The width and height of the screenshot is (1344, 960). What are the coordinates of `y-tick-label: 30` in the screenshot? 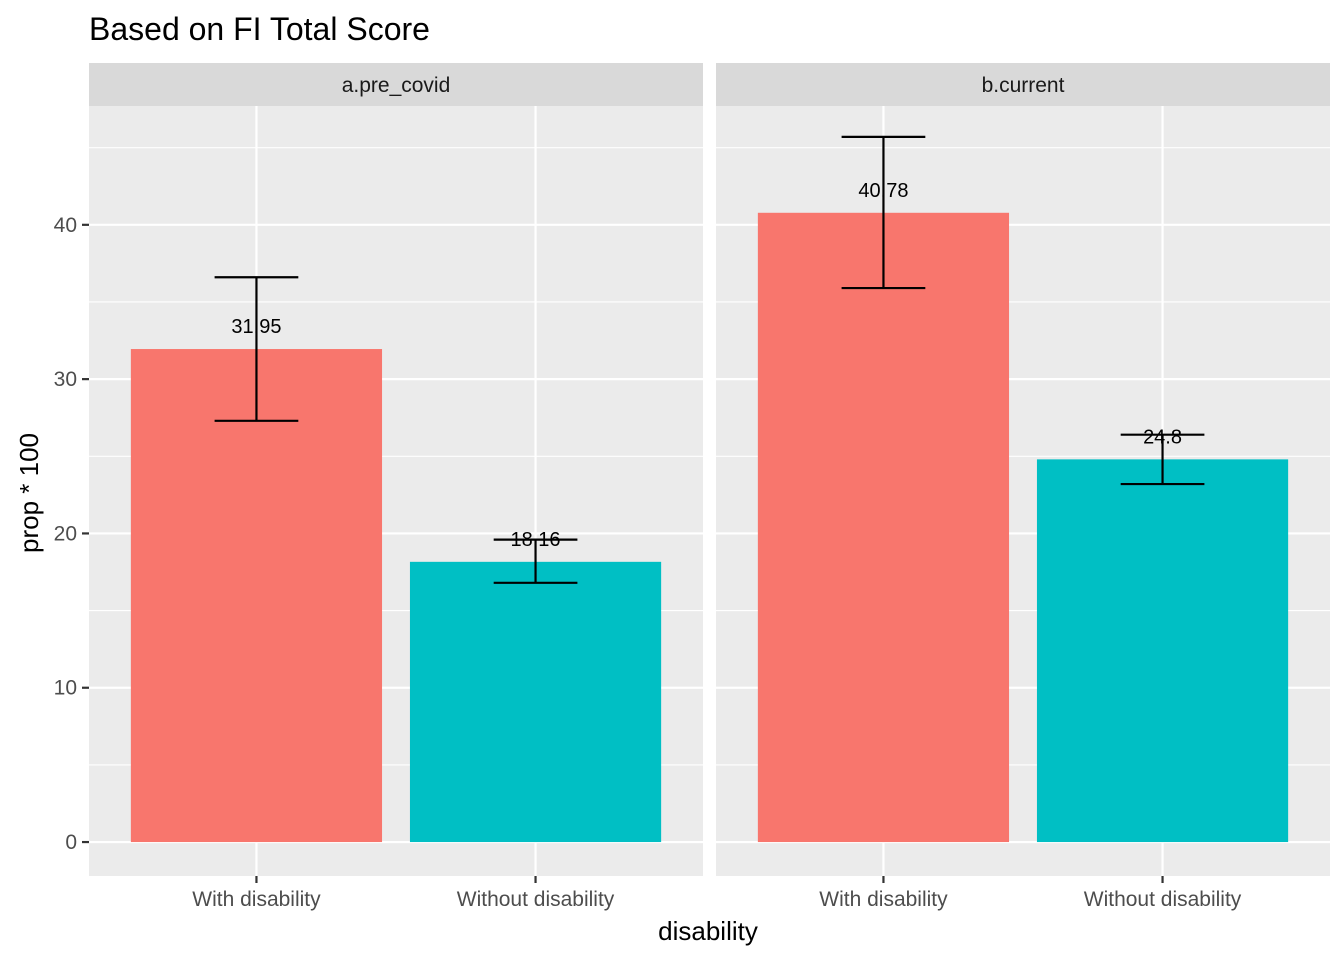 It's located at (65, 379).